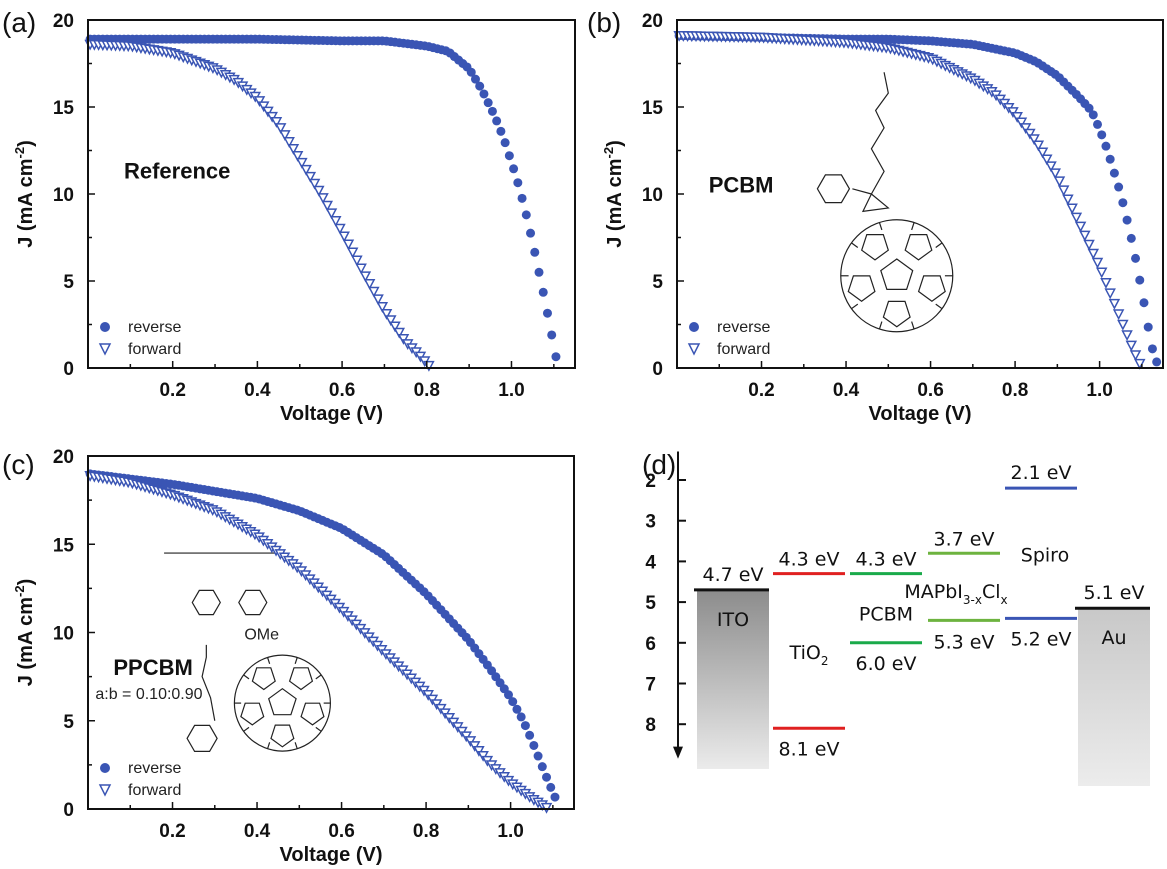 Image resolution: width=1167 pixels, height=869 pixels. Describe the element at coordinates (964, 642) in the screenshot. I see `level-label: 5.3 eV` at that location.